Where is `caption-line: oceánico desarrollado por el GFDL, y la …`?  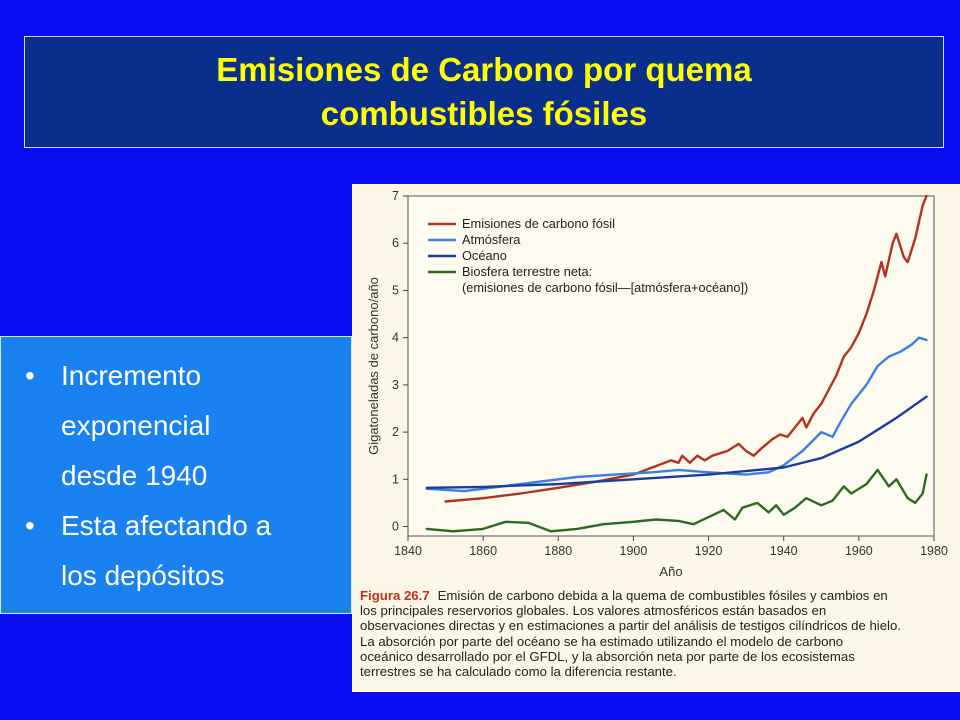
caption-line: oceánico desarrollado por el GFDL, y la … is located at coordinates (607, 656).